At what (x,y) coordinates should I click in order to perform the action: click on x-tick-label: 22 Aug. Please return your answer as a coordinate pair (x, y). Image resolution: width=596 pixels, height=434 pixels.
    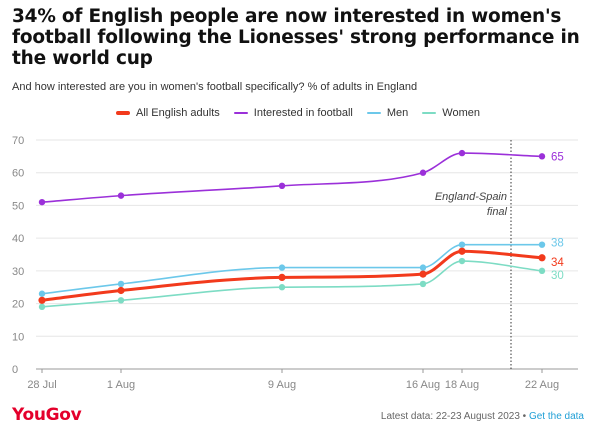
    Looking at the image, I should click on (542, 385).